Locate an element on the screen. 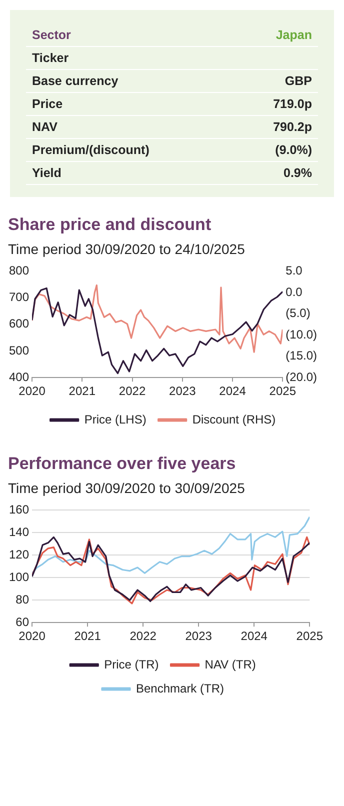 Image resolution: width=344 pixels, height=806 pixels. chart-subtitle: Time period 30/09/2020 to 24/10/2025 is located at coordinates (127, 249).